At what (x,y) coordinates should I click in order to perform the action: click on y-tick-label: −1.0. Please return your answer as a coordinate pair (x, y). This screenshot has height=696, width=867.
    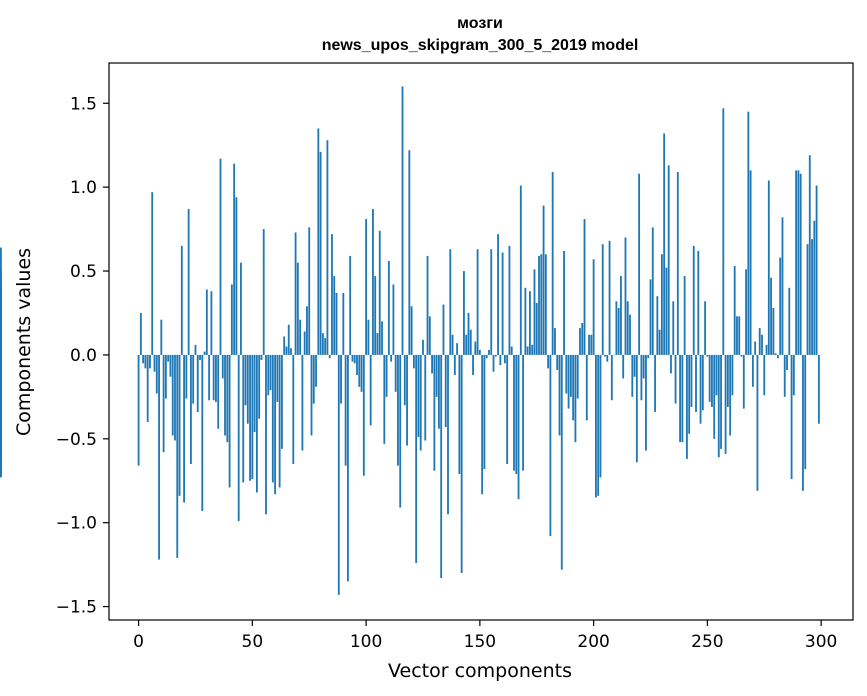
    Looking at the image, I should click on (76, 524).